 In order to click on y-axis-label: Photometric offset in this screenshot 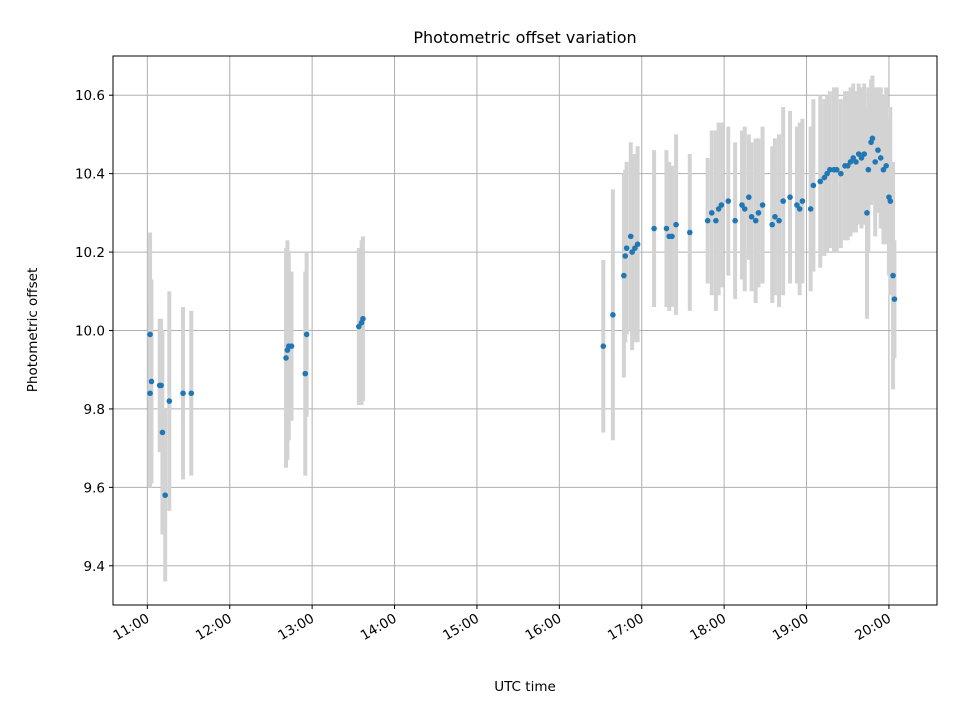, I will do `click(33, 330)`.